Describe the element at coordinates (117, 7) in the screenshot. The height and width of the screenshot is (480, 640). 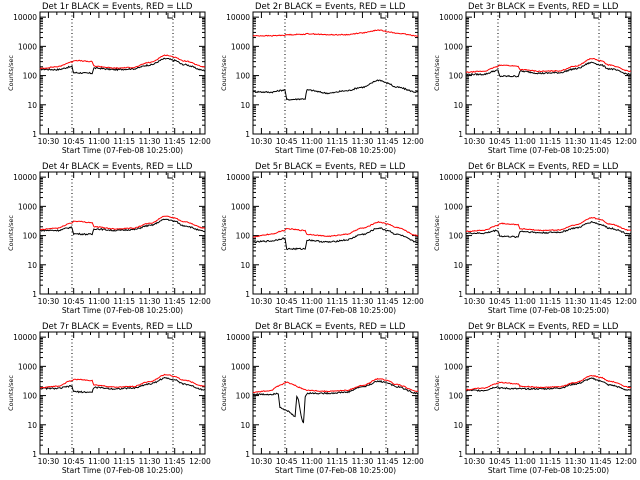
I see `panel-title: Det 1r BLACK = Events, RED = LLD` at that location.